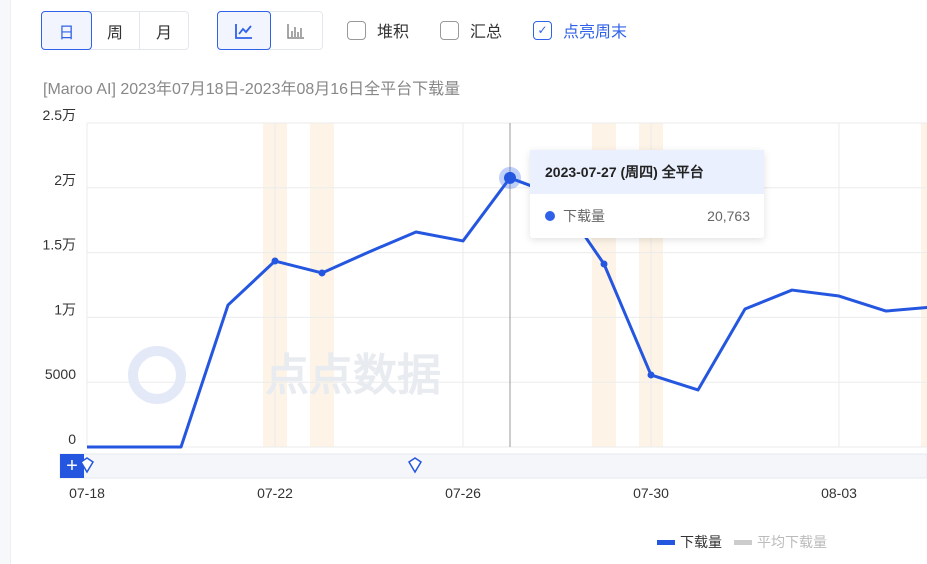 This screenshot has width=927, height=564. I want to click on y-tick-label: 2.5万, so click(59, 115).